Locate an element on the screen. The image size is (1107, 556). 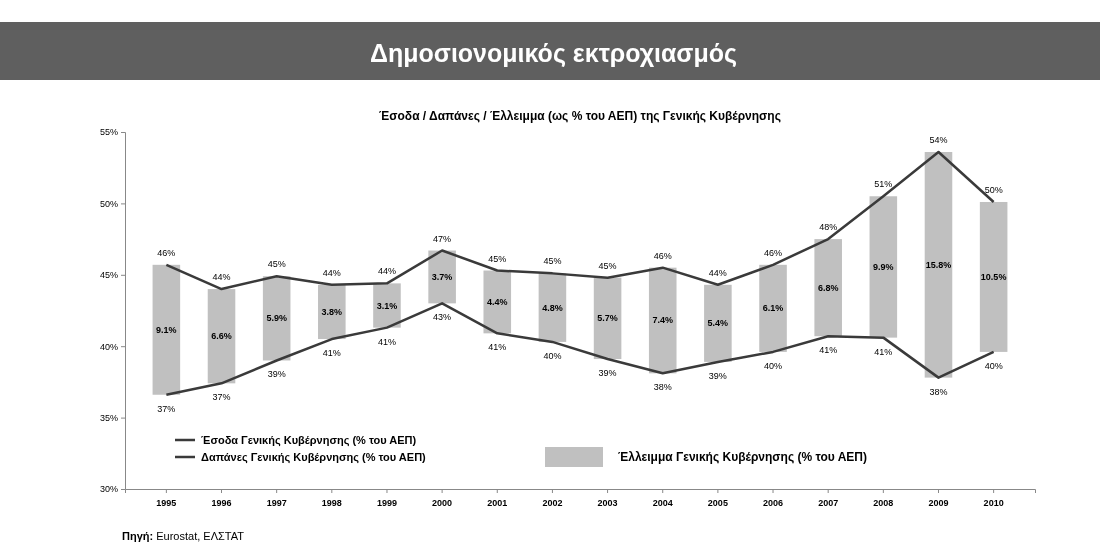
data-label: 9.9% is located at coordinates (883, 266).